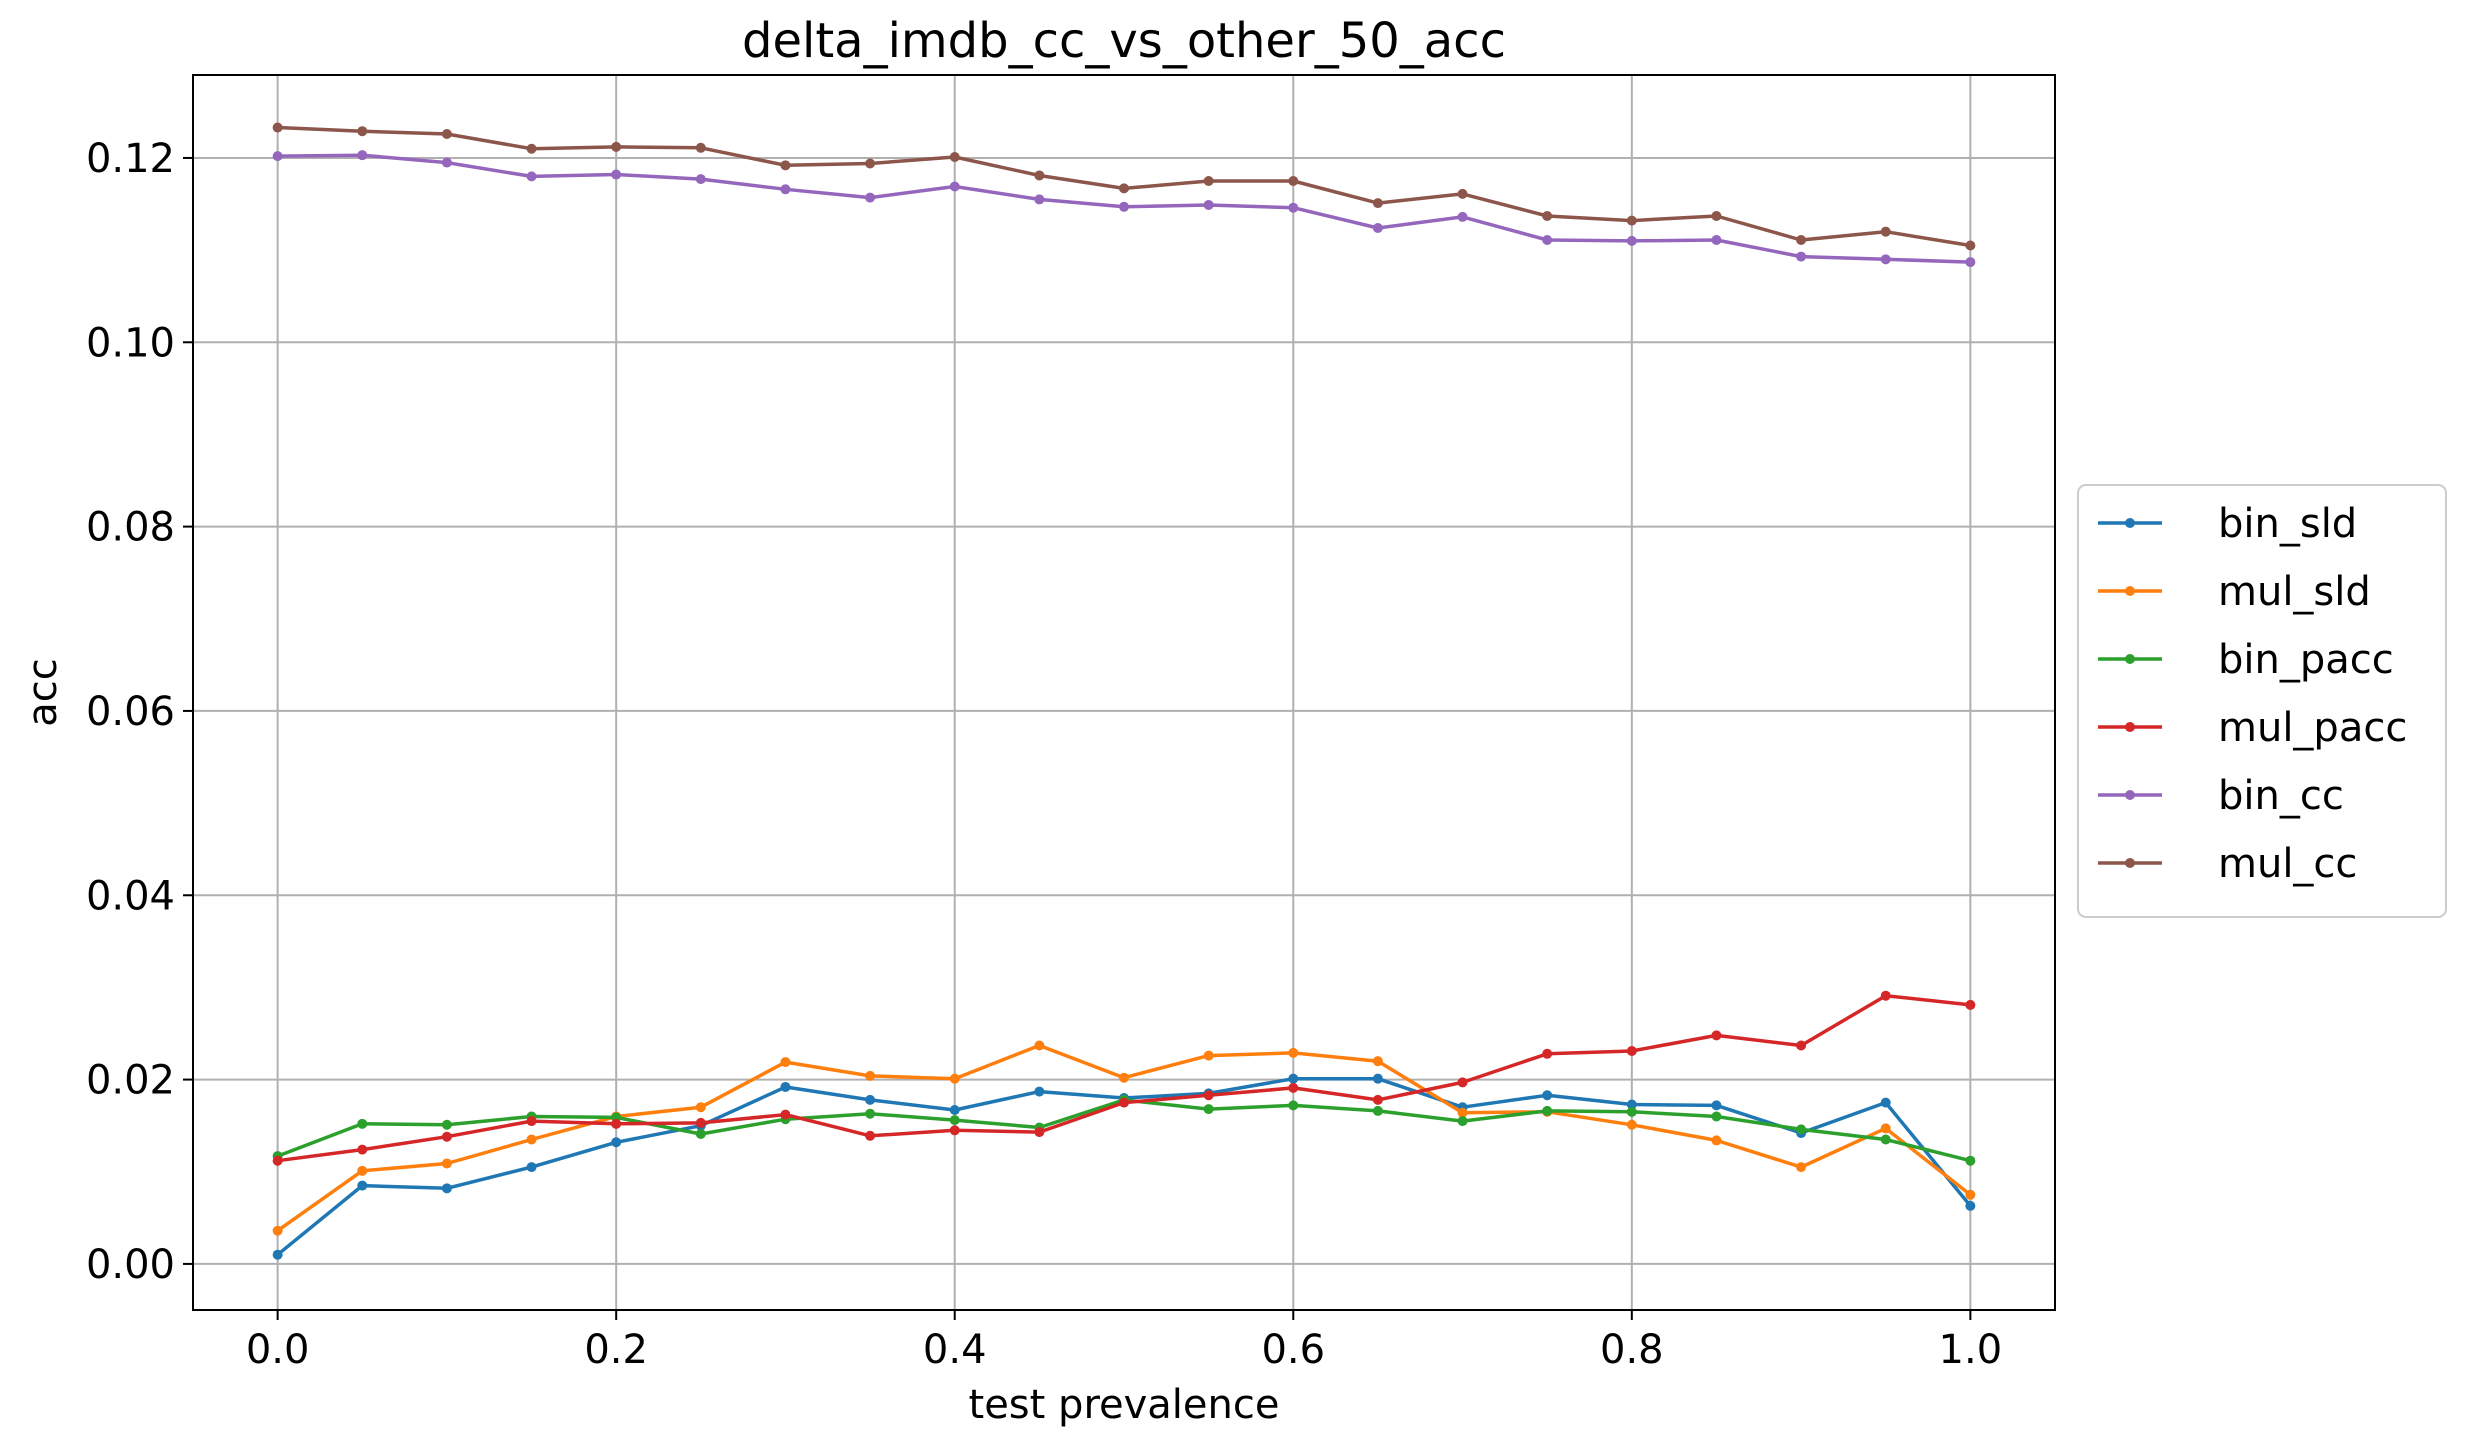 The height and width of the screenshot is (1446, 2465). I want to click on y-tick-label: 0.02, so click(130, 1081).